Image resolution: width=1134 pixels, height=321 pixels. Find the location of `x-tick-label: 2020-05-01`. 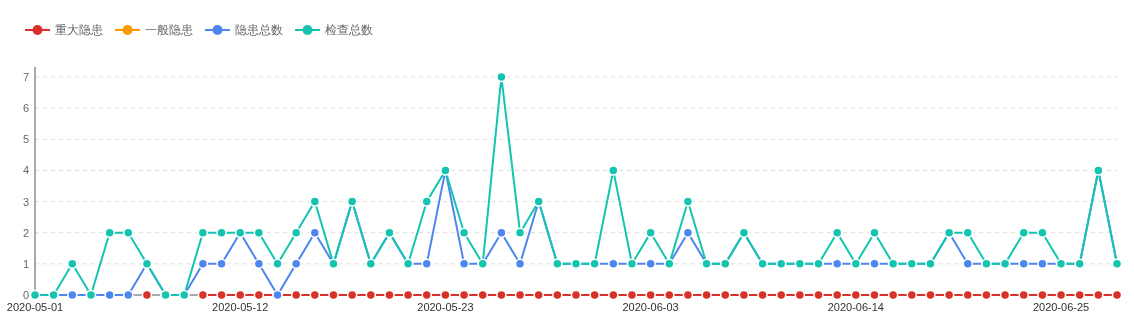

x-tick-label: 2020-05-01 is located at coordinates (35, 307).